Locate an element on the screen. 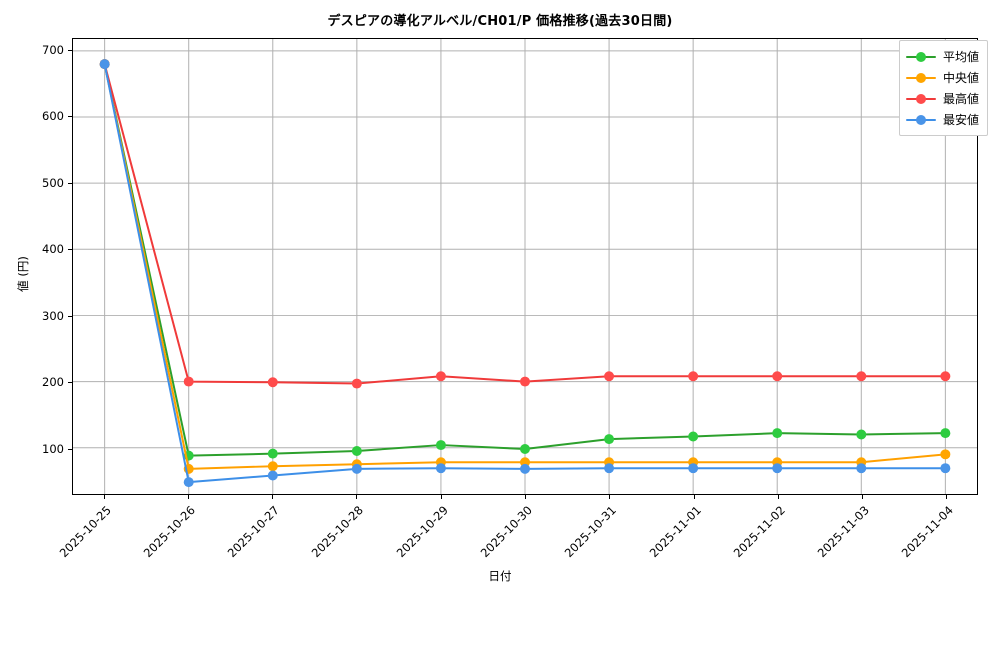  legend-item: 中央値 is located at coordinates (942, 77).